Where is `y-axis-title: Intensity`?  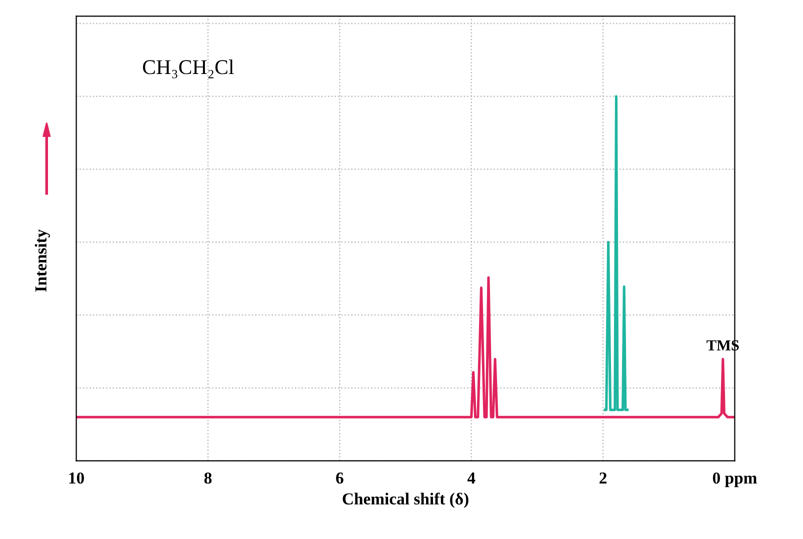
y-axis-title: Intensity is located at coordinates (42, 260).